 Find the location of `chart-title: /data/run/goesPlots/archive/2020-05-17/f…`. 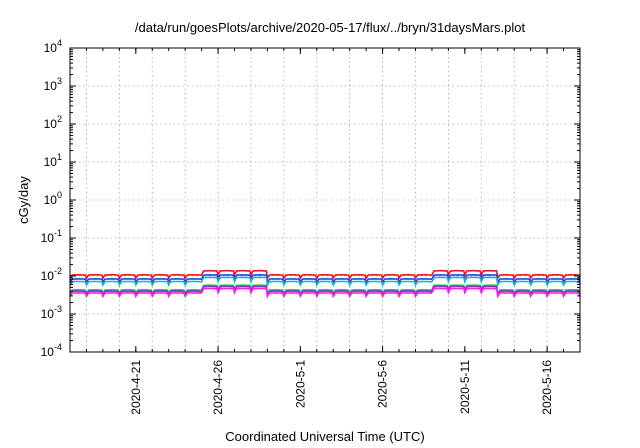

chart-title: /data/run/goesPlots/archive/2020-05-17/f… is located at coordinates (330, 27).